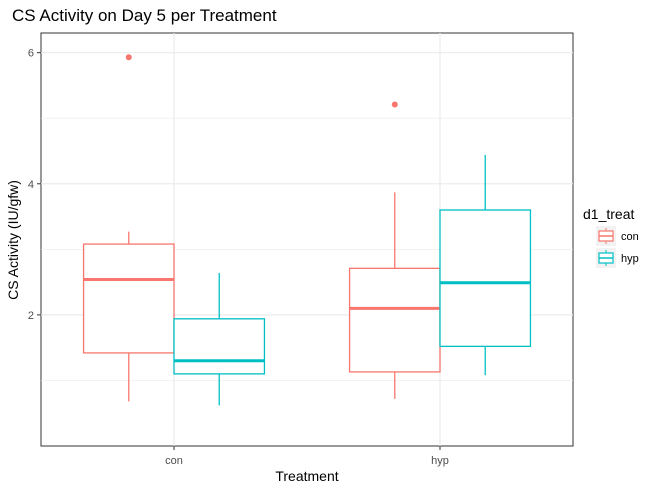 The height and width of the screenshot is (488, 663). I want to click on legend-title: d1_treat, so click(608, 214).